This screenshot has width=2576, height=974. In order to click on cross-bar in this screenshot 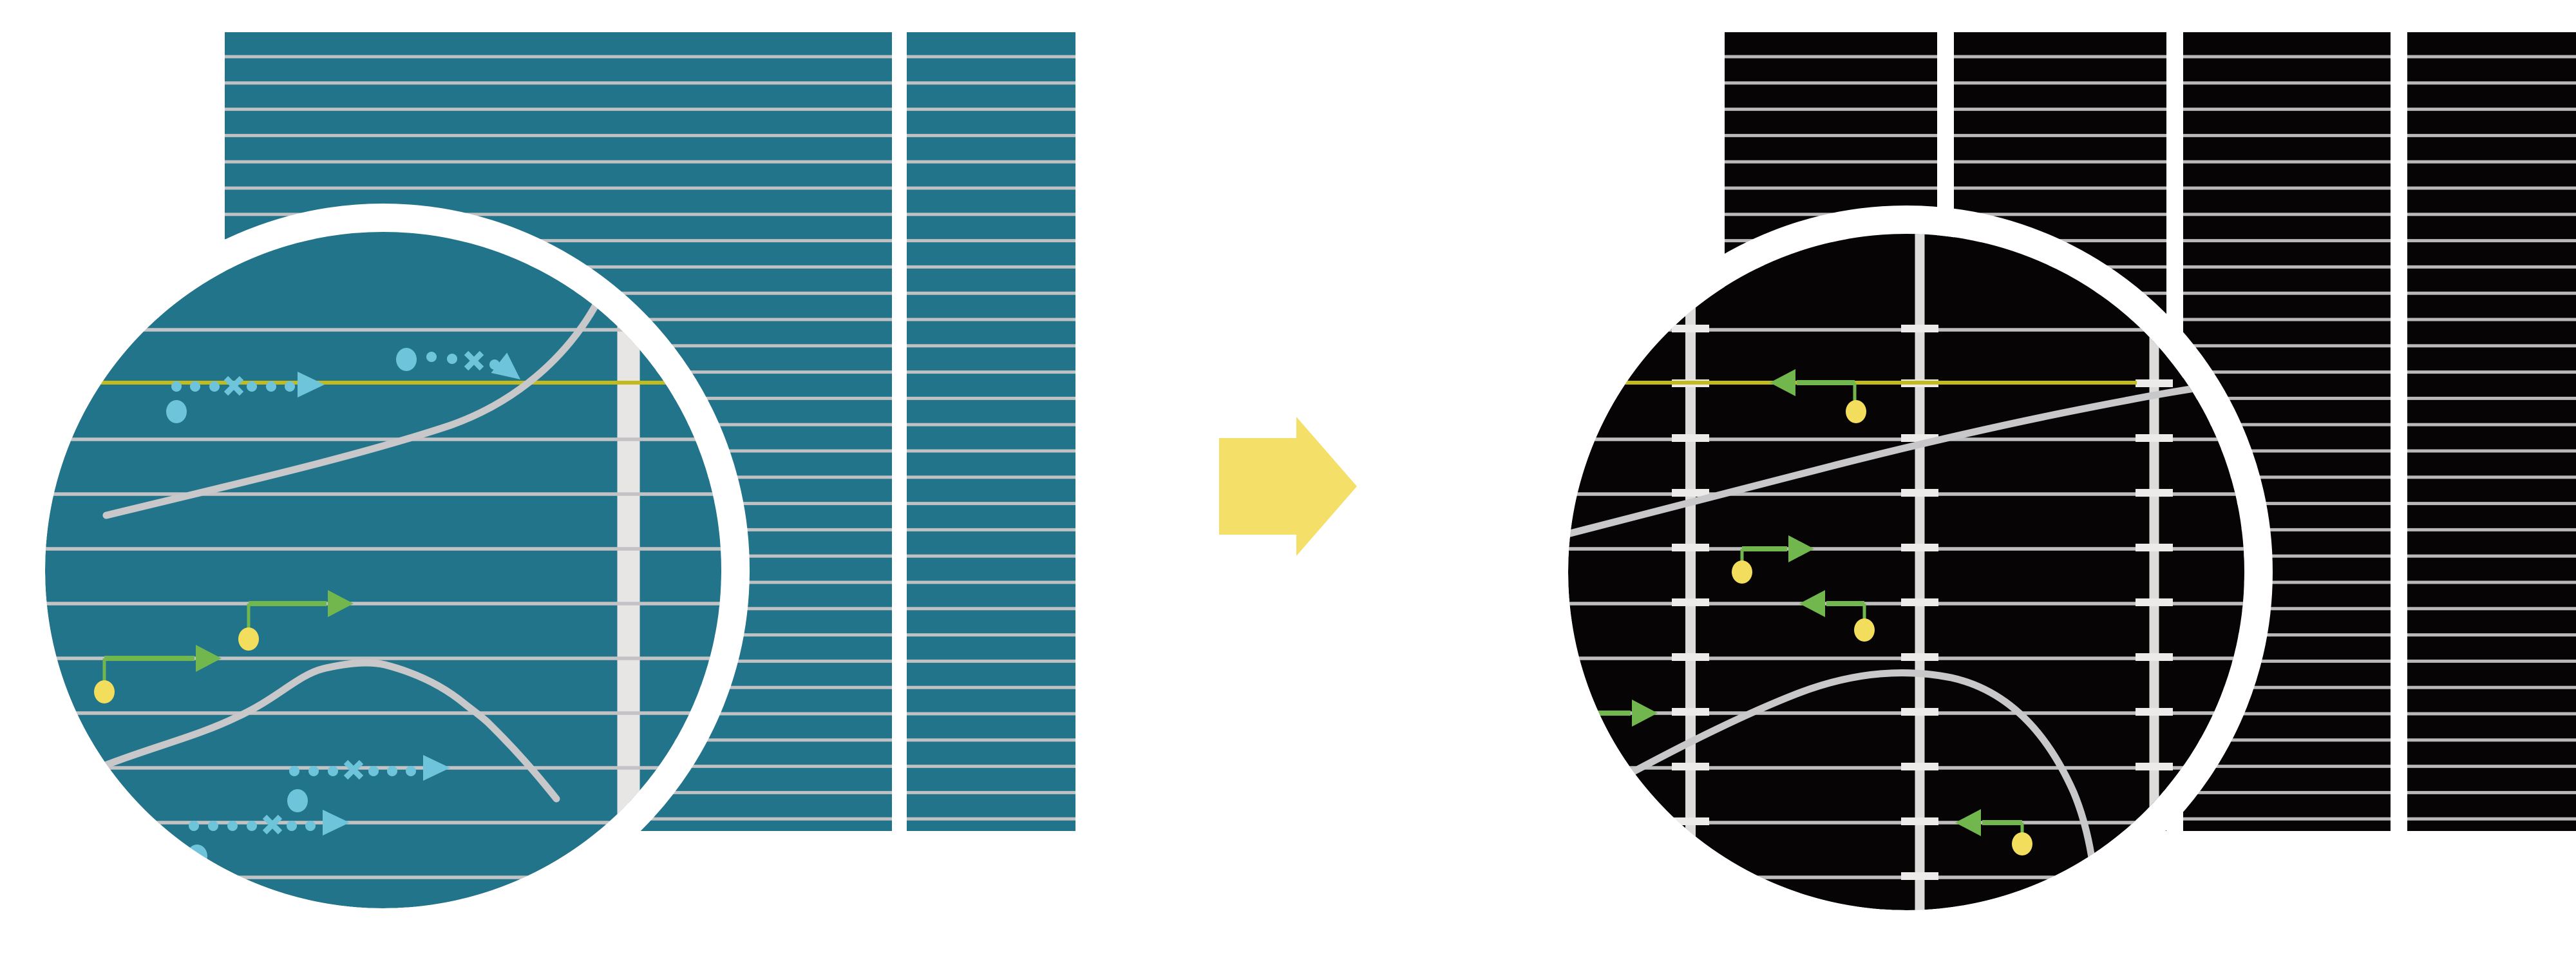, I will do `click(233, 386)`.